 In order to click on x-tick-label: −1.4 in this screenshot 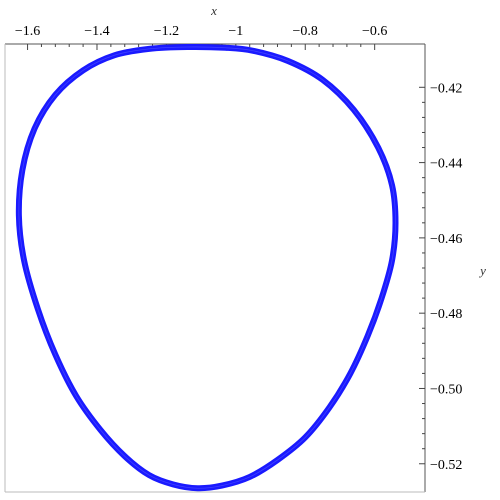, I will do `click(96, 31)`.